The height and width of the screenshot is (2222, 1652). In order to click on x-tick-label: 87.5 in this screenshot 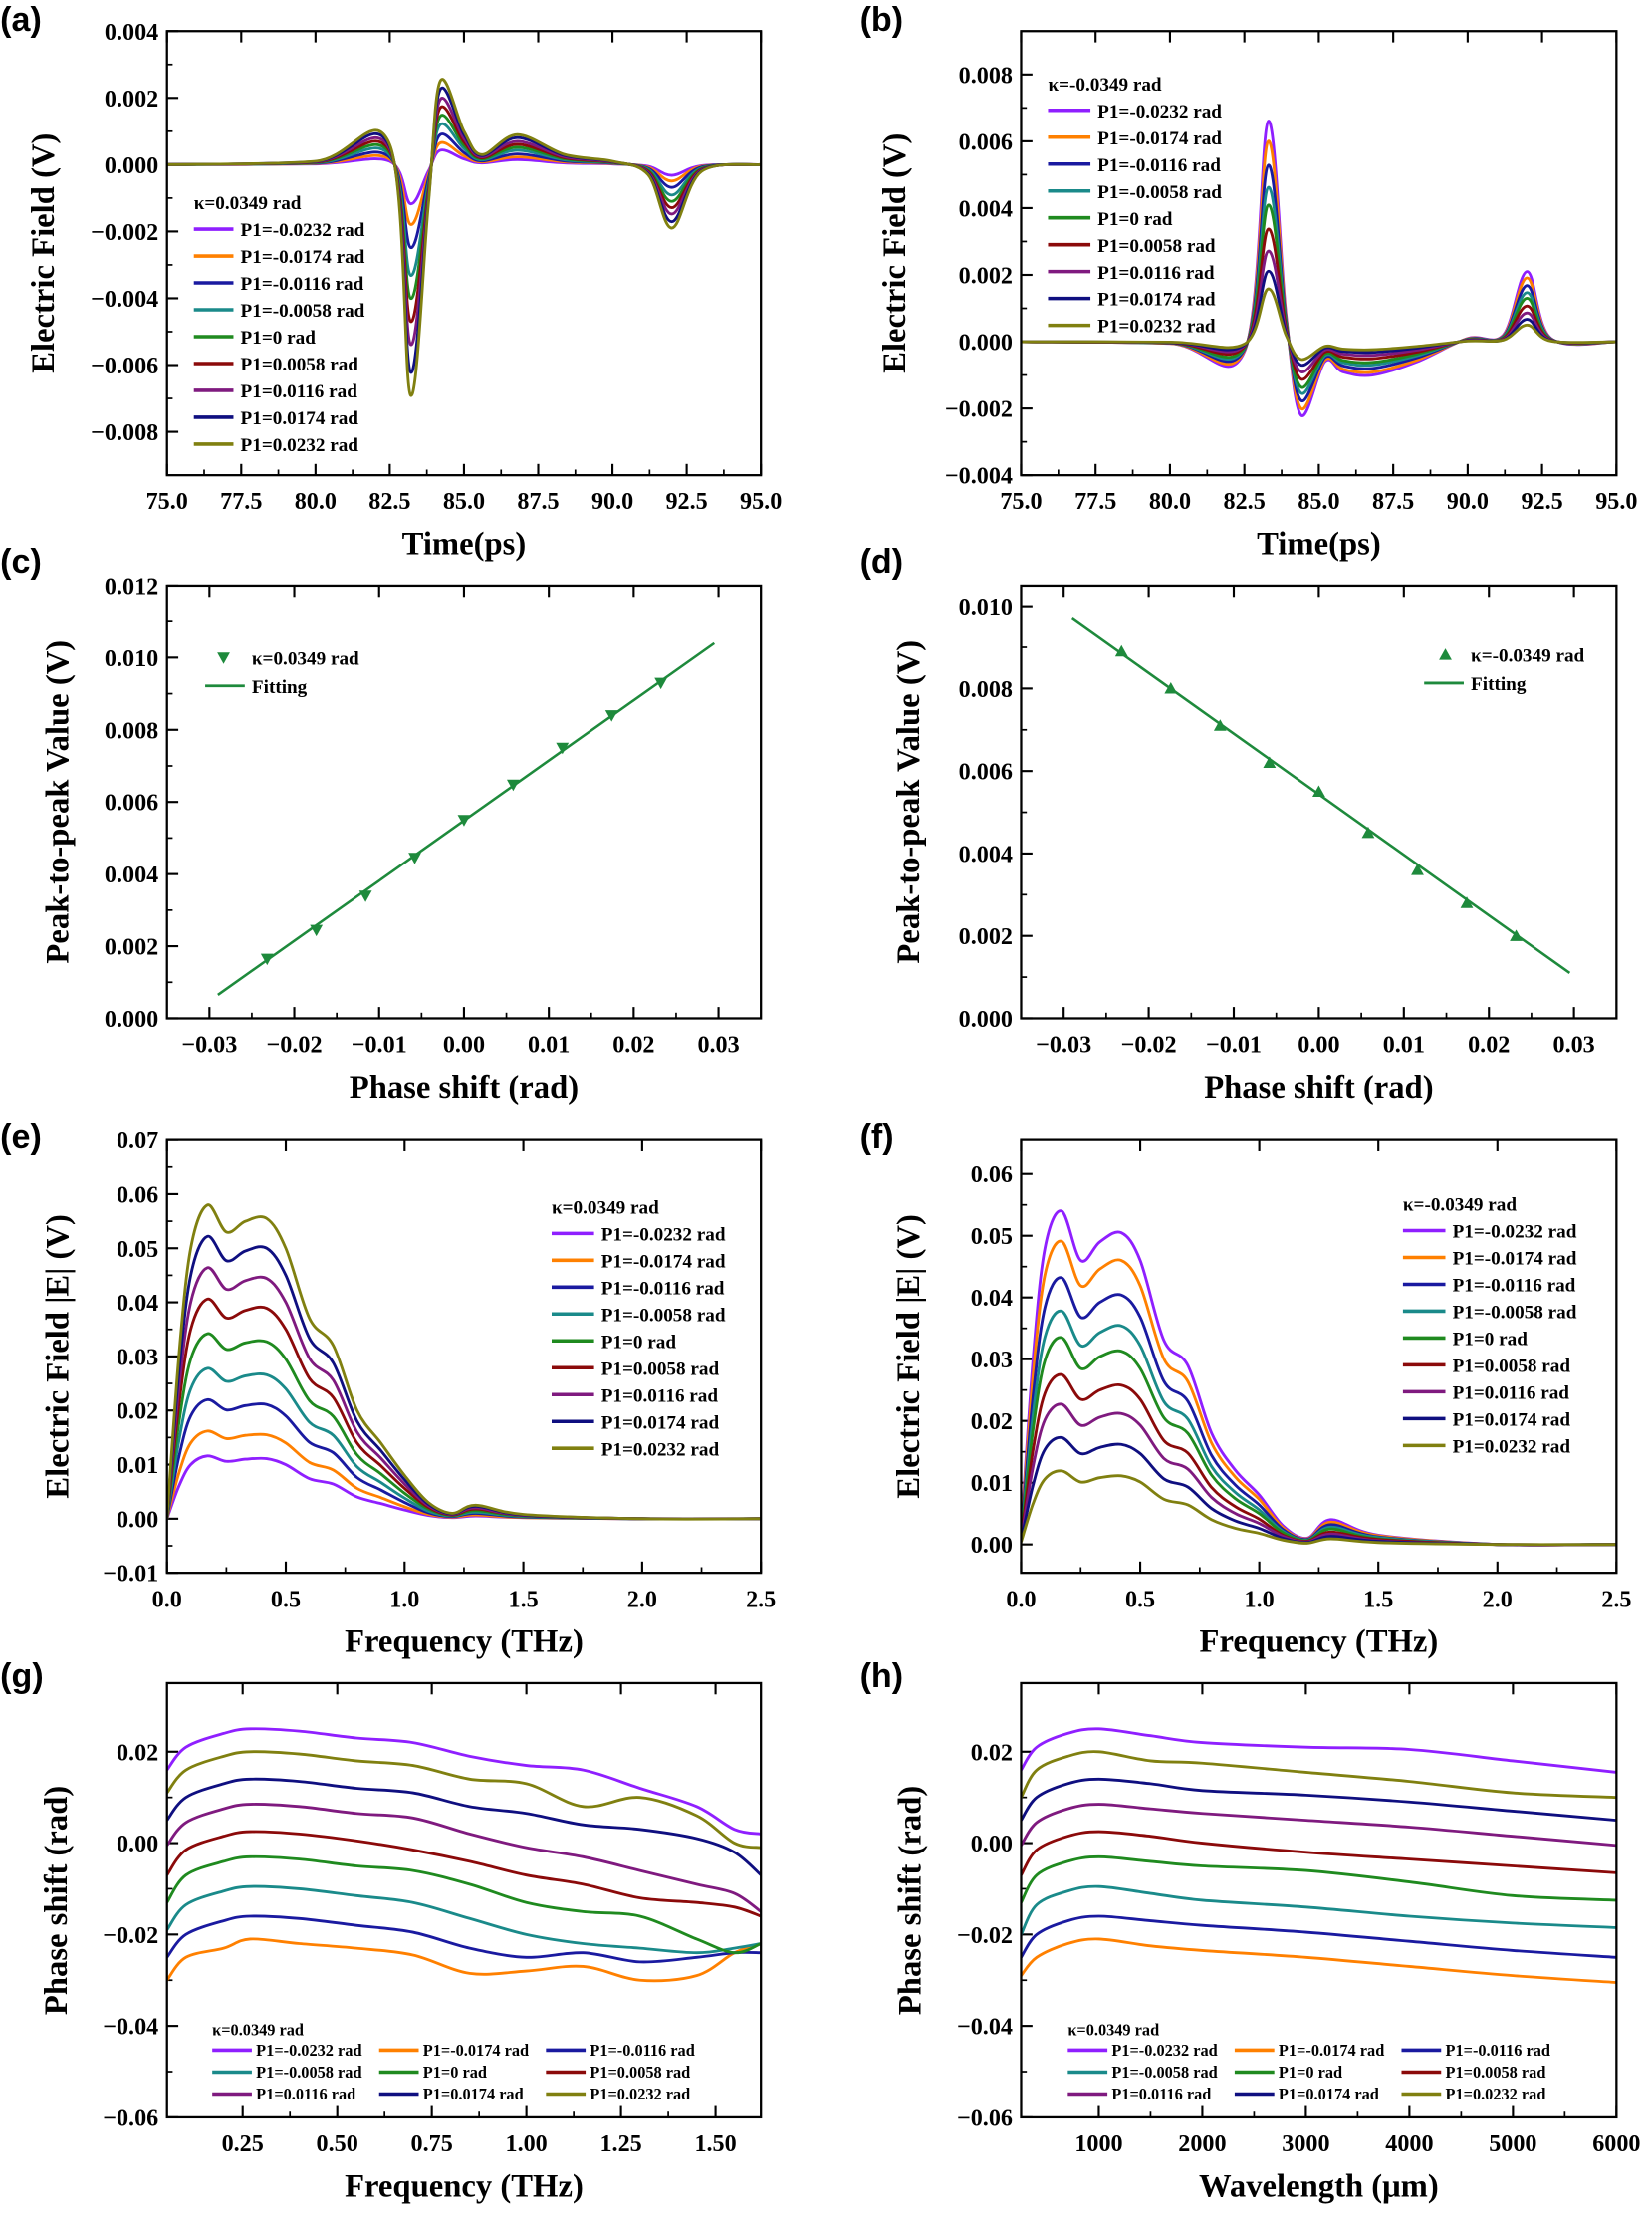, I will do `click(538, 501)`.